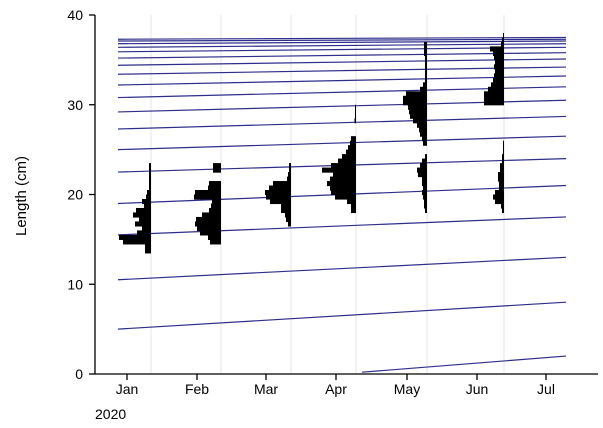 This screenshot has height=428, width=603. Describe the element at coordinates (75, 15) in the screenshot. I see `y-tick-label-40: 40` at that location.